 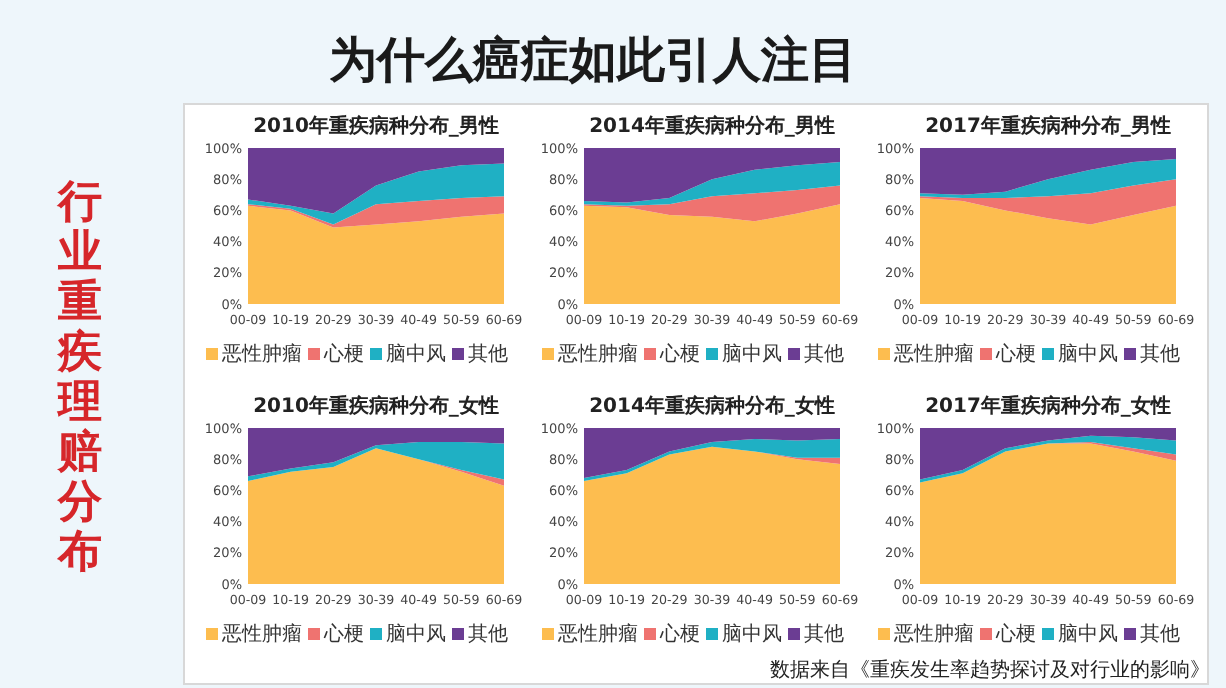 I want to click on text: 数据来自《重疾发生率趋势探讨及对行业的影响》, so click(x=990, y=670).